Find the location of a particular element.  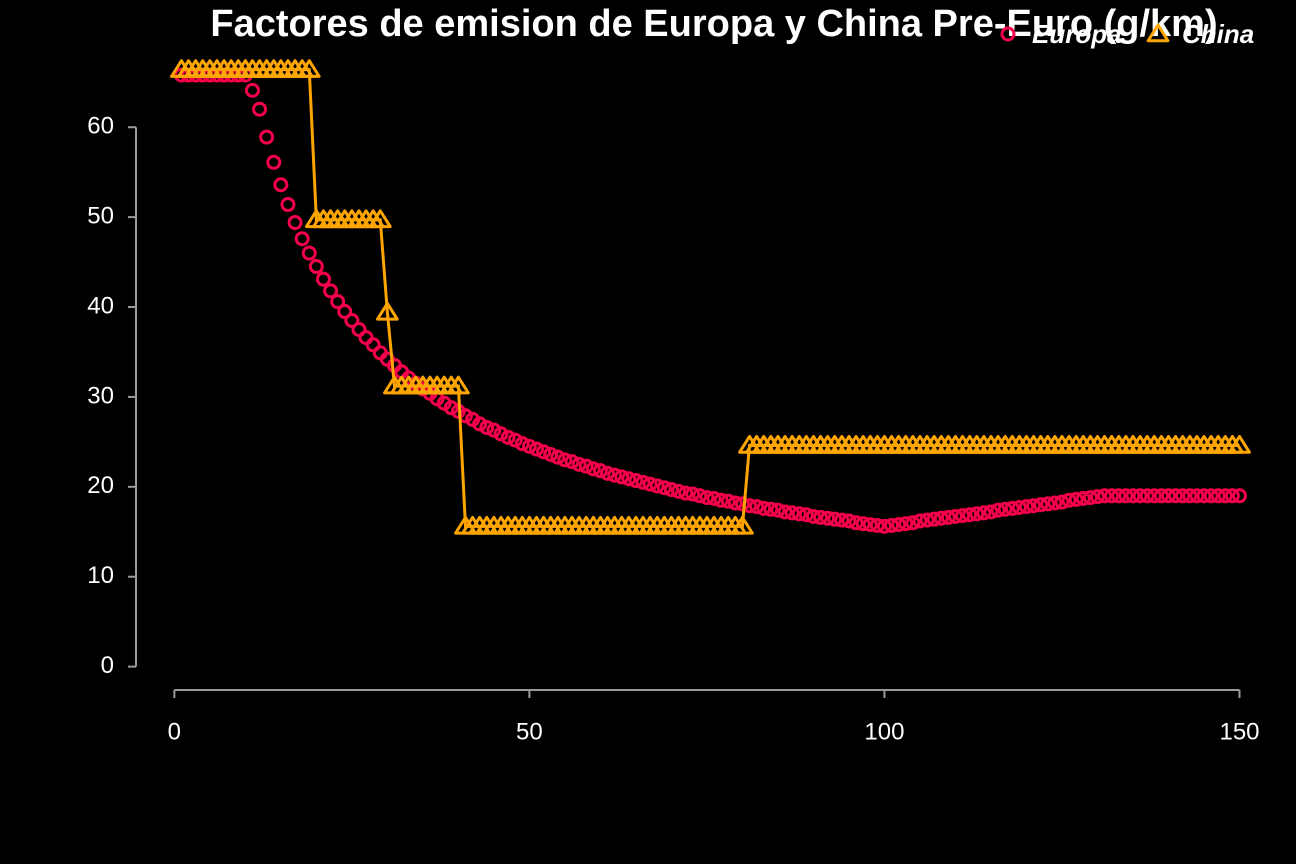

y-tick-label: 0 is located at coordinates (107, 665).